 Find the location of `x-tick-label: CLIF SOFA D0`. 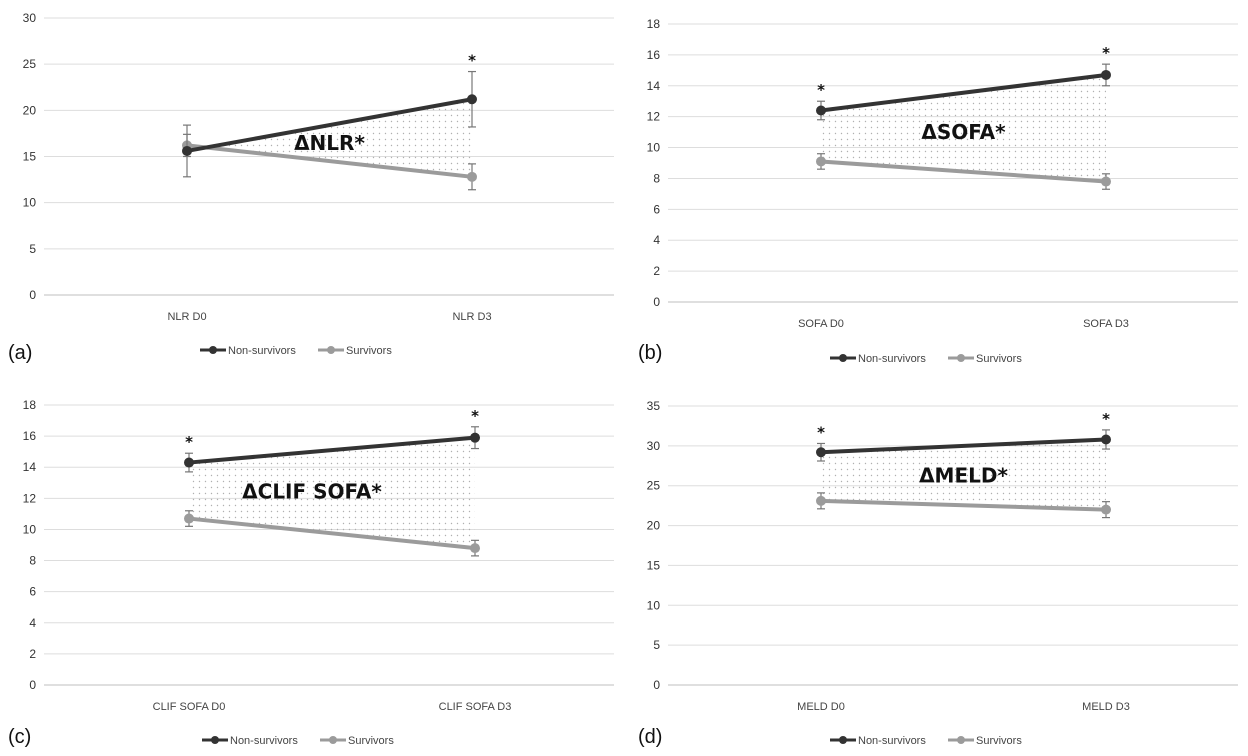

x-tick-label: CLIF SOFA D0 is located at coordinates (189, 707).